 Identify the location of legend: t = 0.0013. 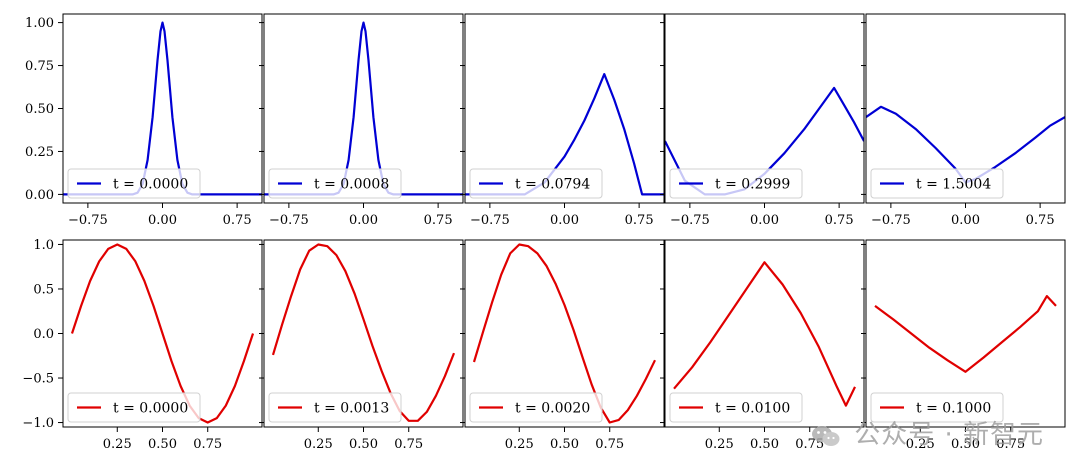
(335, 407).